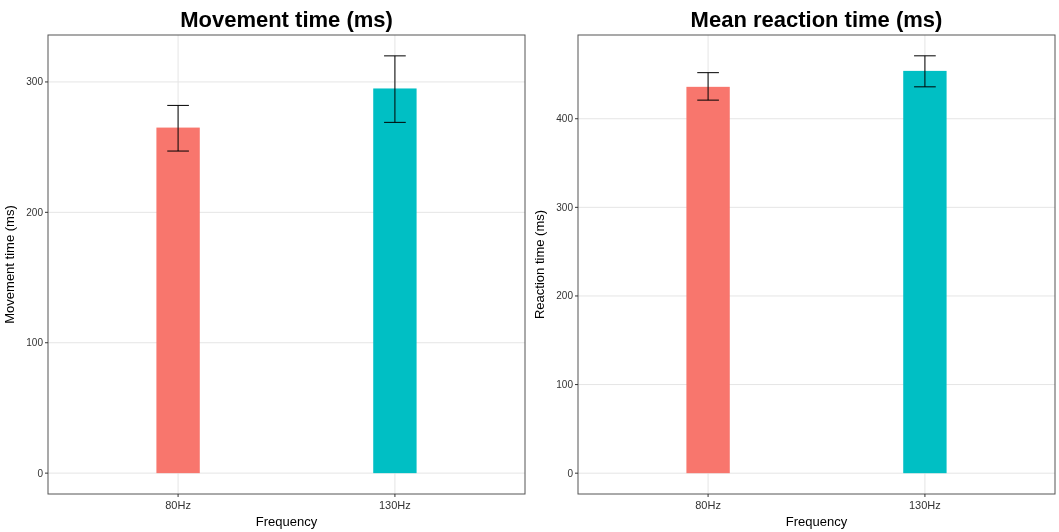 This screenshot has width=1059, height=532. What do you see at coordinates (565, 119) in the screenshot?
I see `y-tick-label: 400` at bounding box center [565, 119].